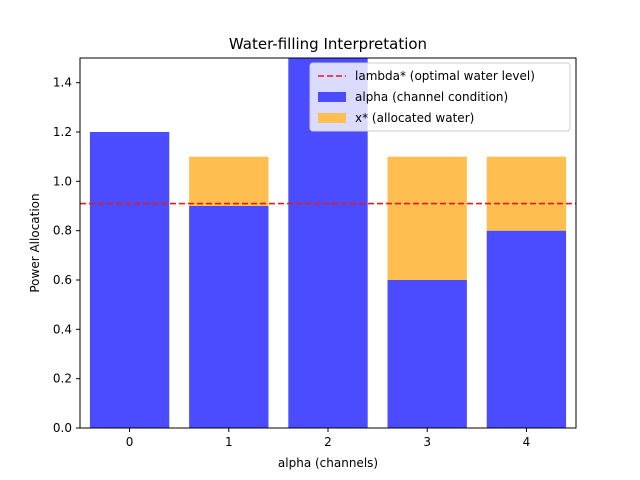 Image resolution: width=640 pixels, height=480 pixels. I want to click on legend-box, so click(440, 97).